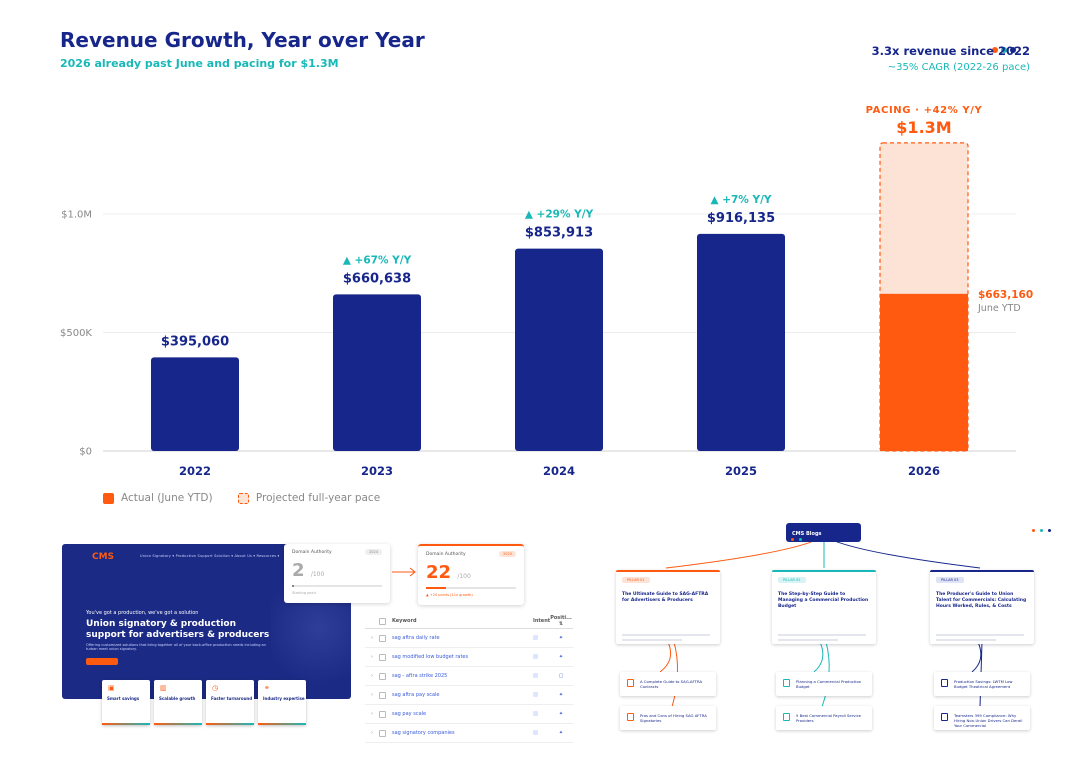 Image resolution: width=1072 pixels, height=767 pixels. I want to click on expertise-icon: ⚭, so click(267, 688).